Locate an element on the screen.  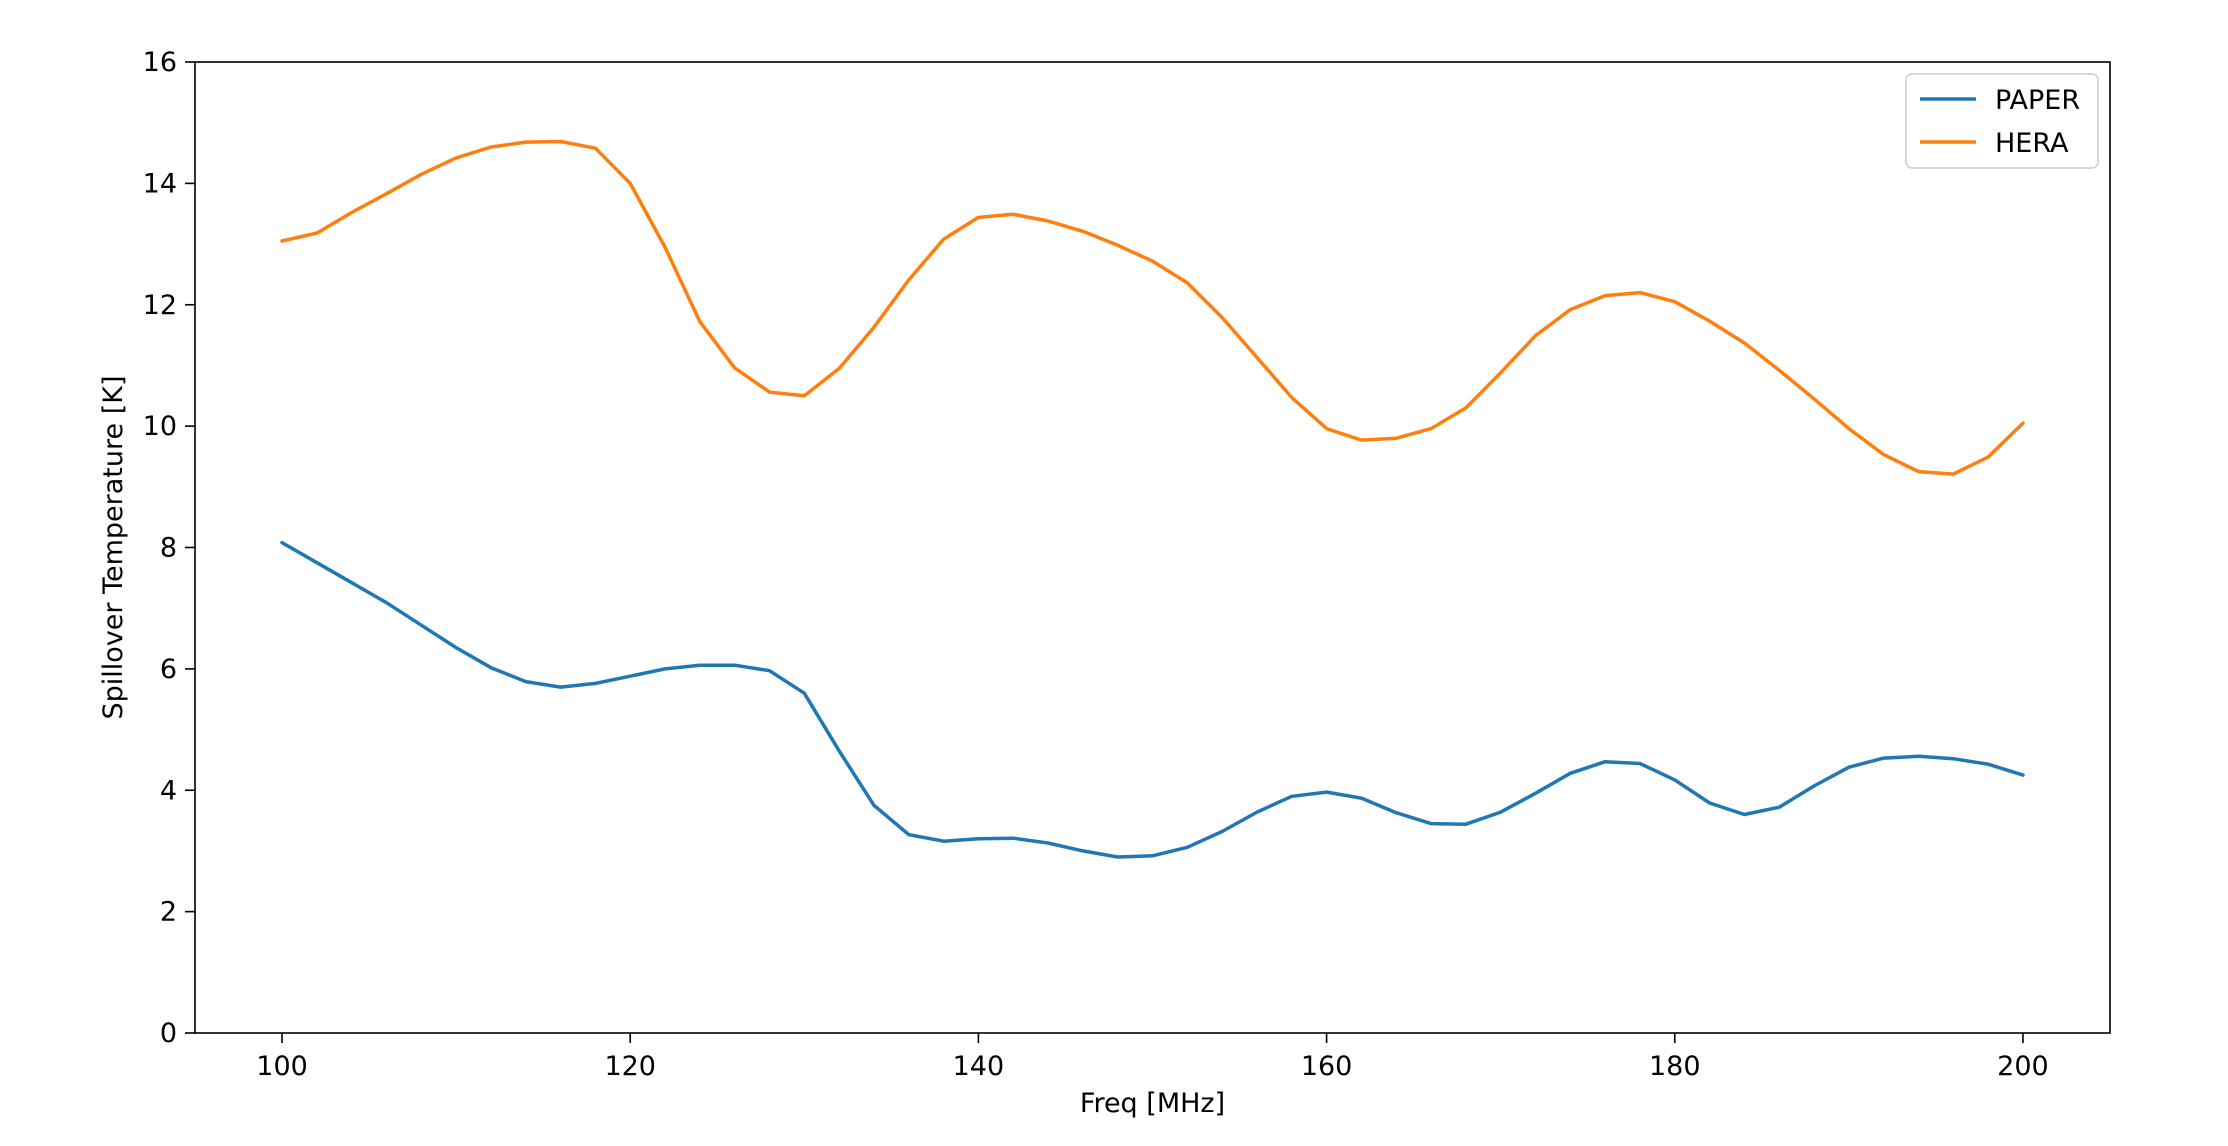
y-tick-label: 12 is located at coordinates (160, 305).